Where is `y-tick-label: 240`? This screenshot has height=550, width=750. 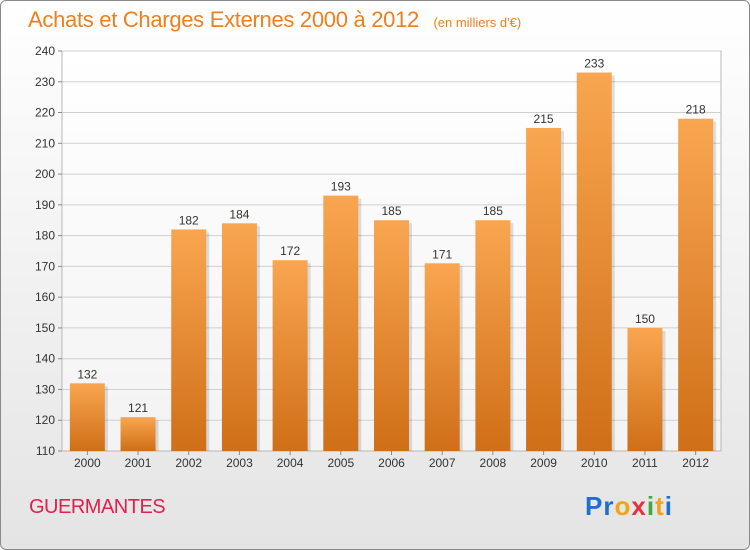 y-tick-label: 240 is located at coordinates (45, 51).